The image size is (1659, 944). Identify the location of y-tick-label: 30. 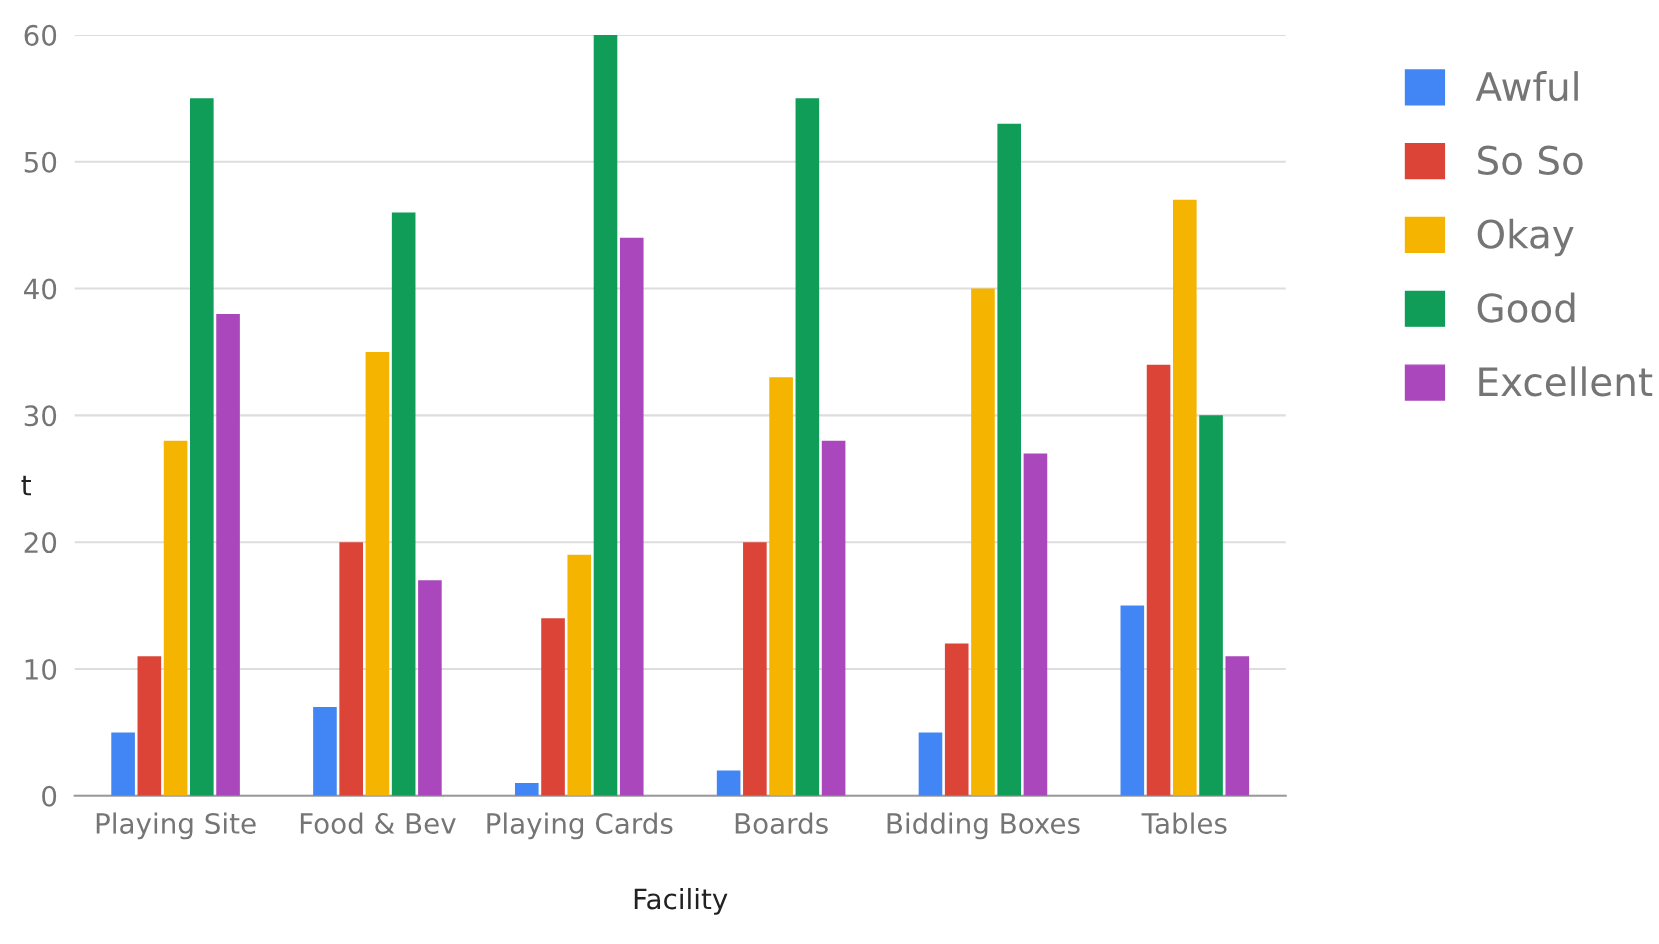
(40, 416).